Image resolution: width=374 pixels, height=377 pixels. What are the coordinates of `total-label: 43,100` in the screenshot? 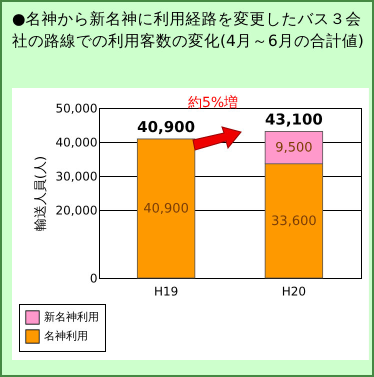 It's located at (293, 119).